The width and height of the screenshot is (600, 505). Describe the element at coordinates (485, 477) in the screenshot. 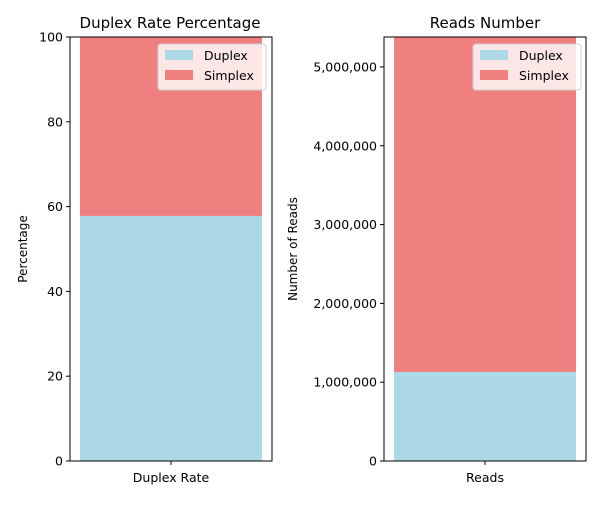

I see `x-tick-label: Reads` at that location.